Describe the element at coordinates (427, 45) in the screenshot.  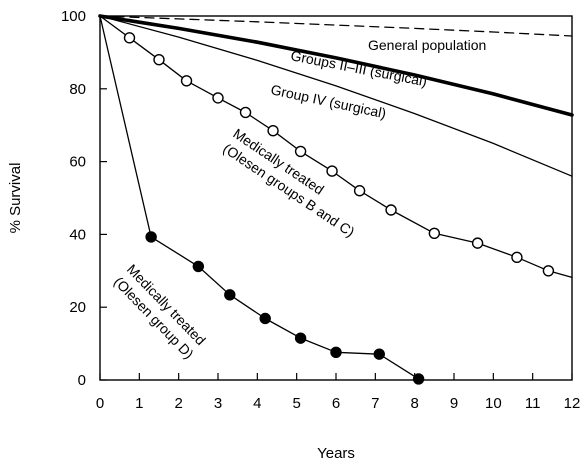
I see `curve-label-0: General population` at that location.